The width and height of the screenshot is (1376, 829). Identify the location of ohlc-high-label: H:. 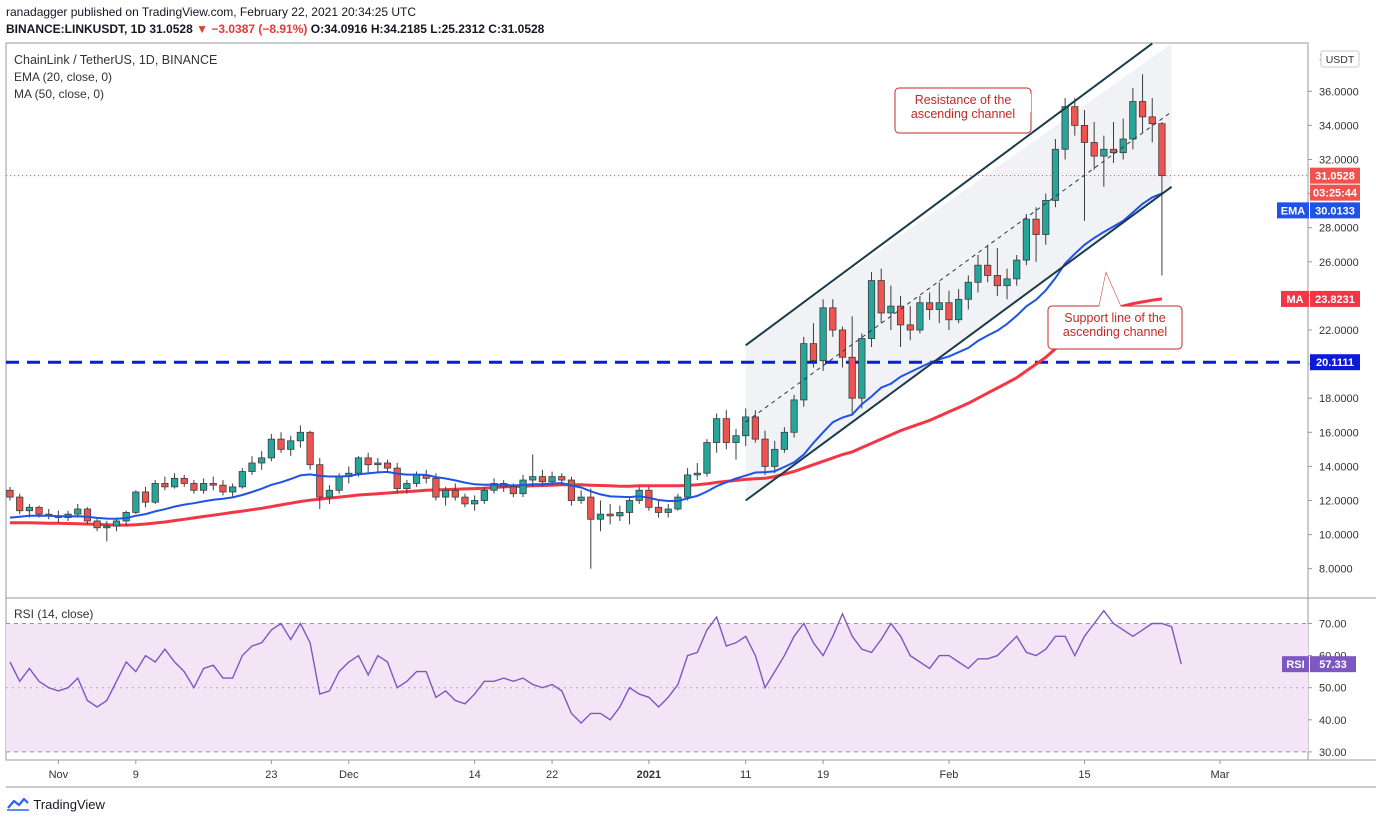
(377, 29).